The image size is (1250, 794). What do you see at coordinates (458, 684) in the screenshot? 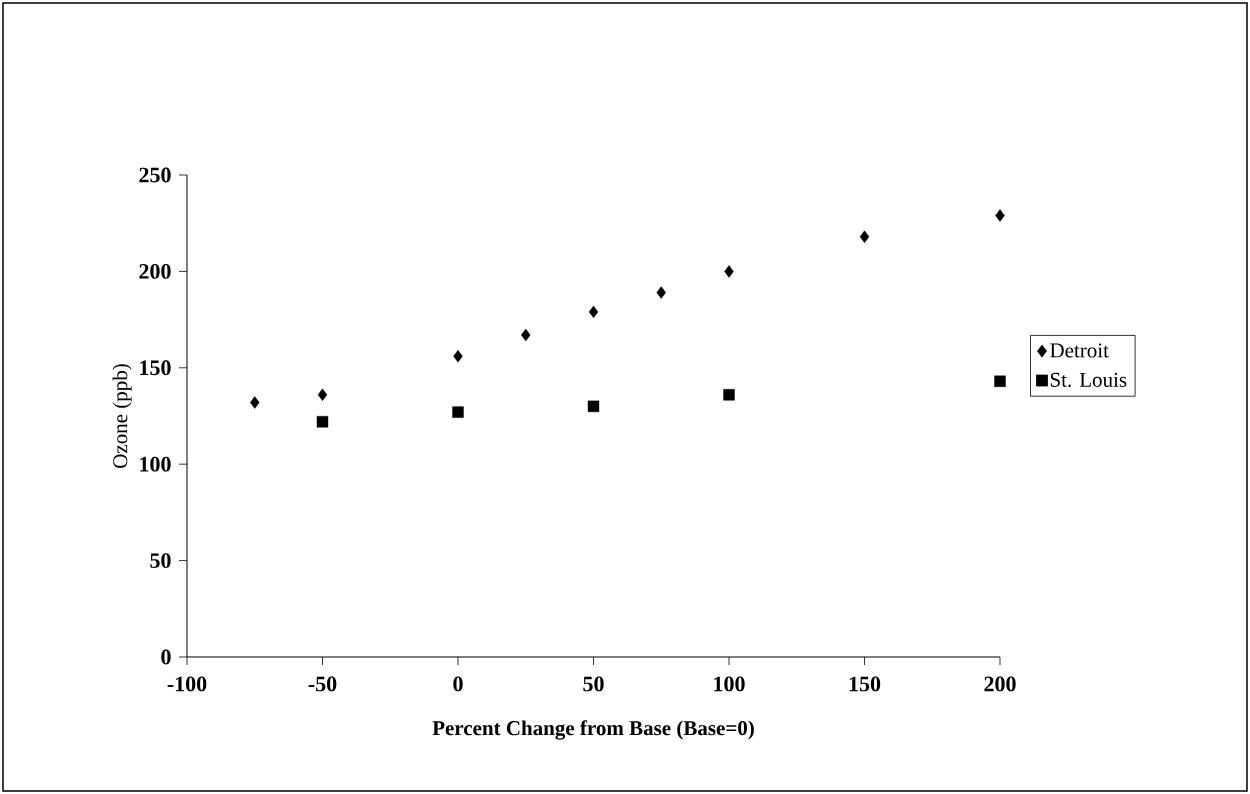
I see `x-tick-label: 0` at bounding box center [458, 684].